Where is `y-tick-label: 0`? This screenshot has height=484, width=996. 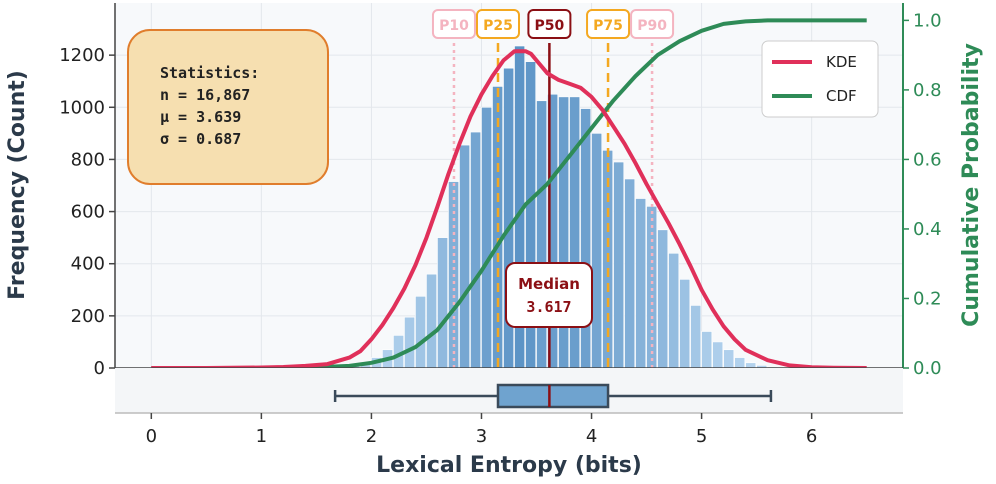 y-tick-label: 0 is located at coordinates (99, 368).